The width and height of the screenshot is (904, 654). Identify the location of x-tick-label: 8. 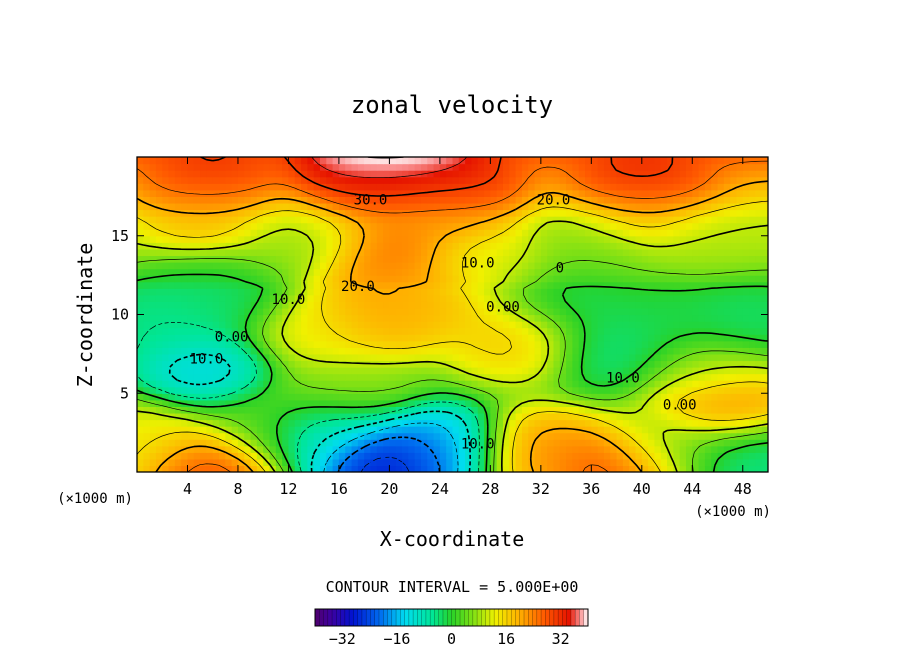
(237, 489).